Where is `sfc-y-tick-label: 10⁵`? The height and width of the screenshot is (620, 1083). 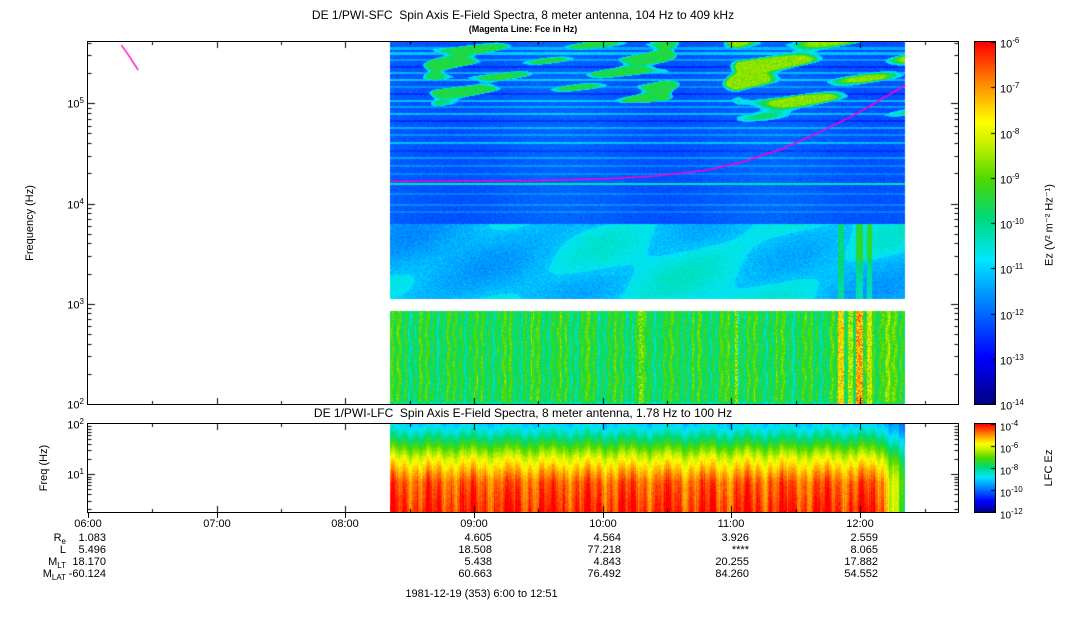
sfc-y-tick-label: 10⁵ is located at coordinates (75, 103).